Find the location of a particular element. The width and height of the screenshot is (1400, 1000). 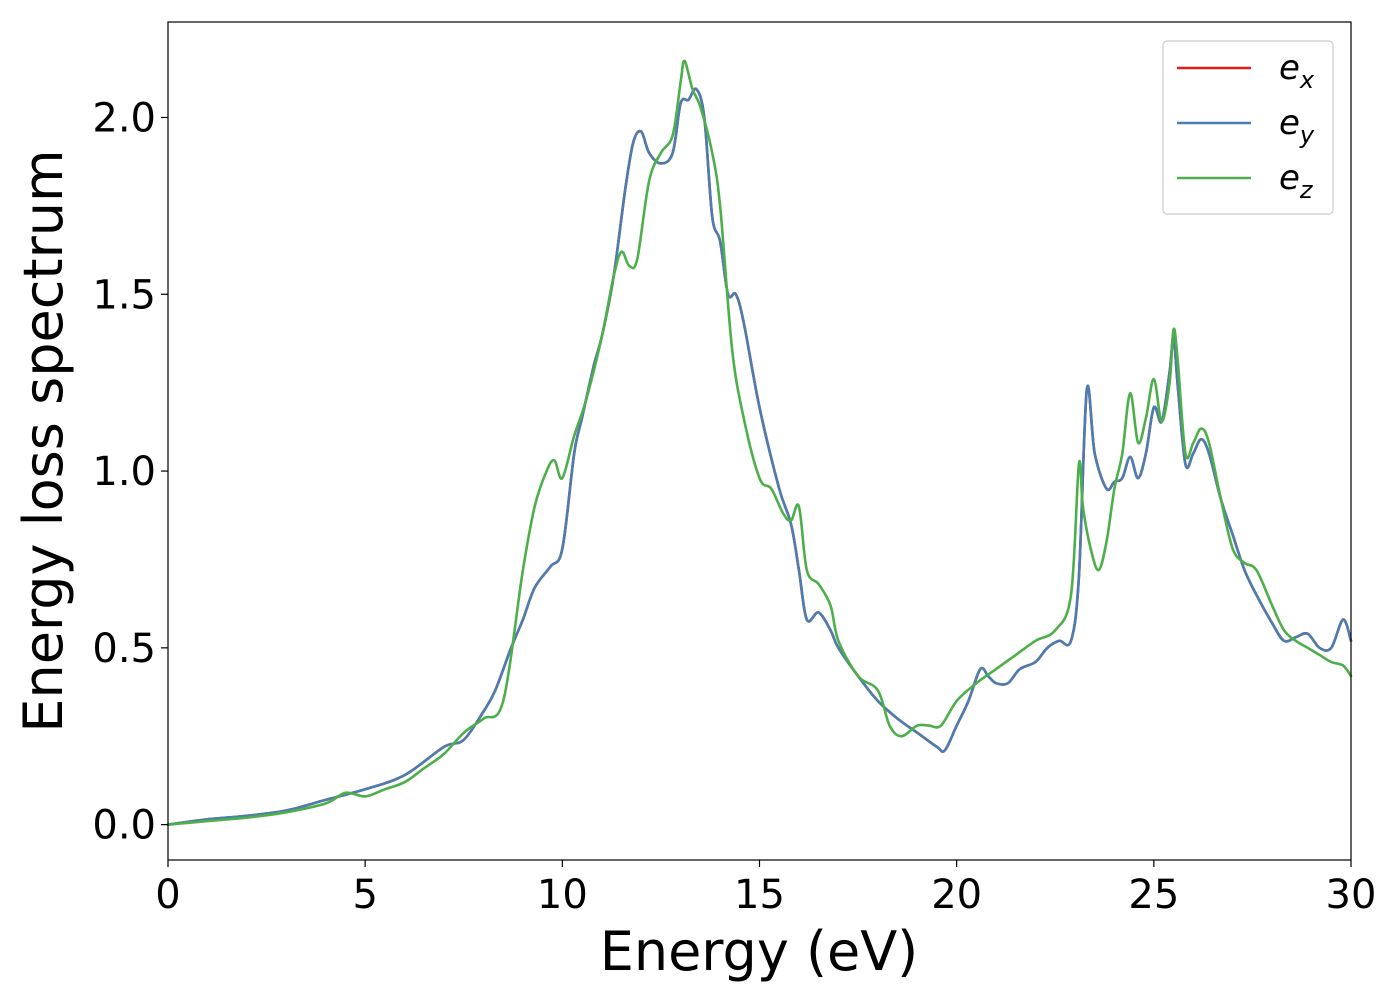

y-tick-label: 1.0 is located at coordinates (124, 472).